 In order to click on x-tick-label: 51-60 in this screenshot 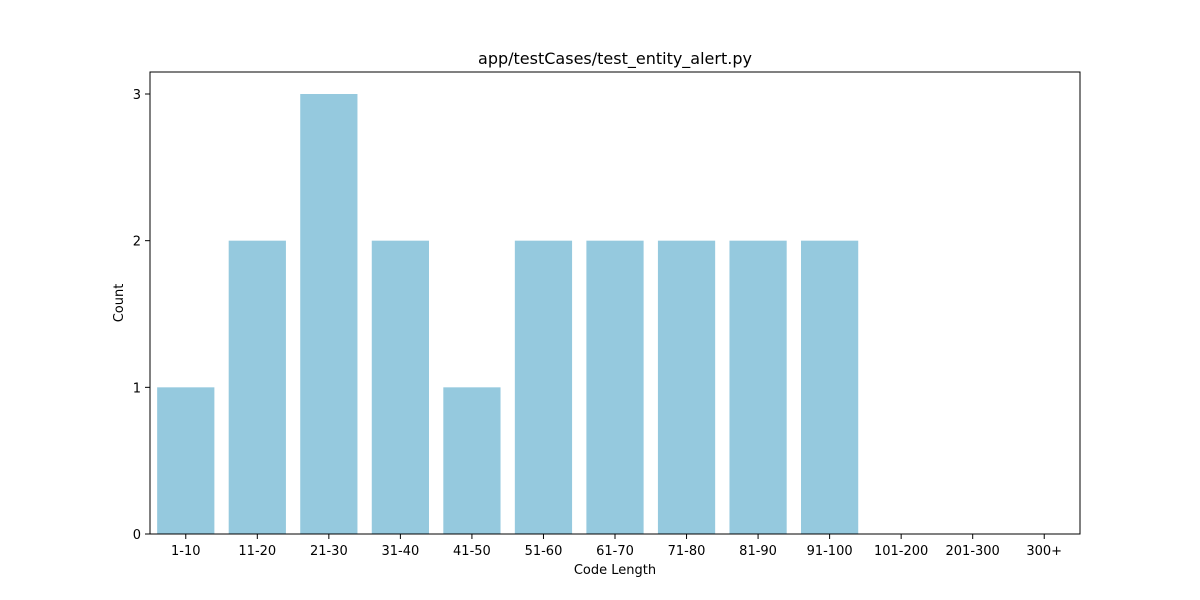, I will do `click(544, 551)`.